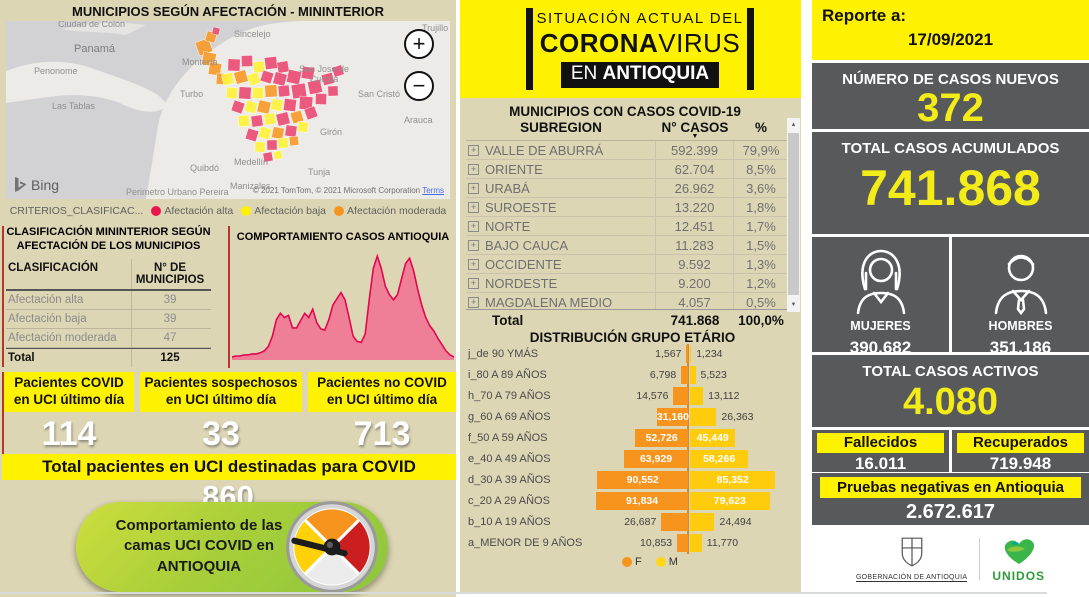 This screenshot has height=597, width=1089. I want to click on acumulados-box: TOTAL CASOS ACUMULADOS 741.868, so click(950, 183).